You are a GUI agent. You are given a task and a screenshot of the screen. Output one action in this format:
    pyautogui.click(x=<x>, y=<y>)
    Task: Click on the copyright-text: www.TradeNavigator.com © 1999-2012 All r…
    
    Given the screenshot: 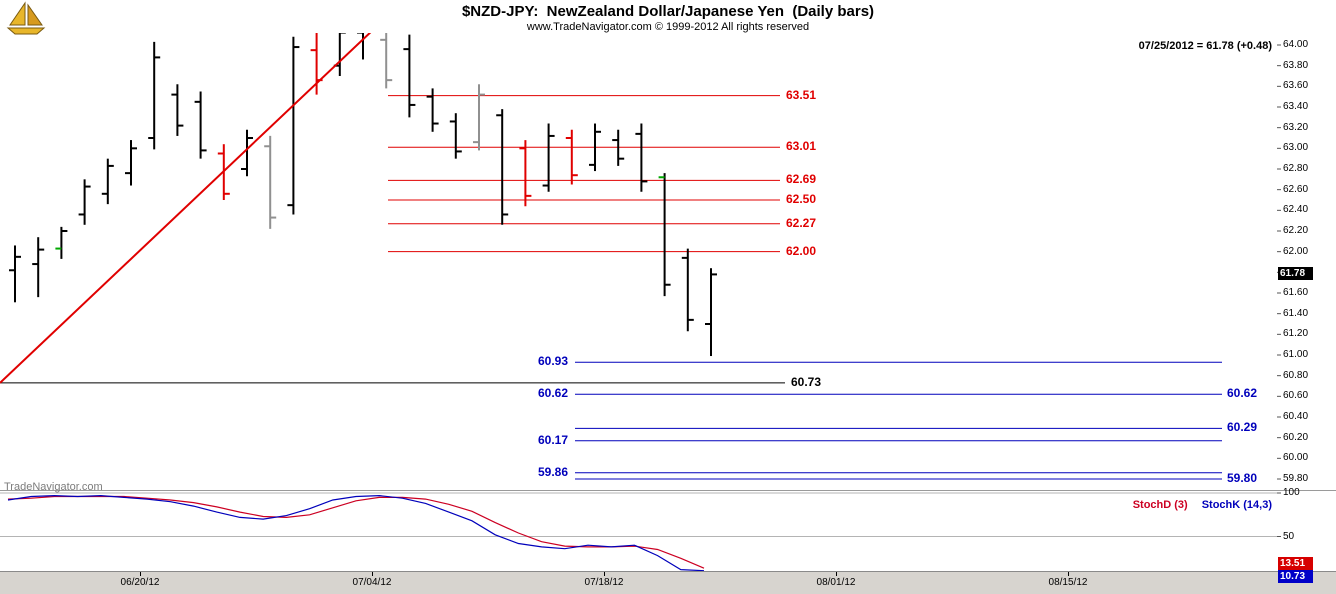 What is the action you would take?
    pyautogui.click(x=668, y=27)
    